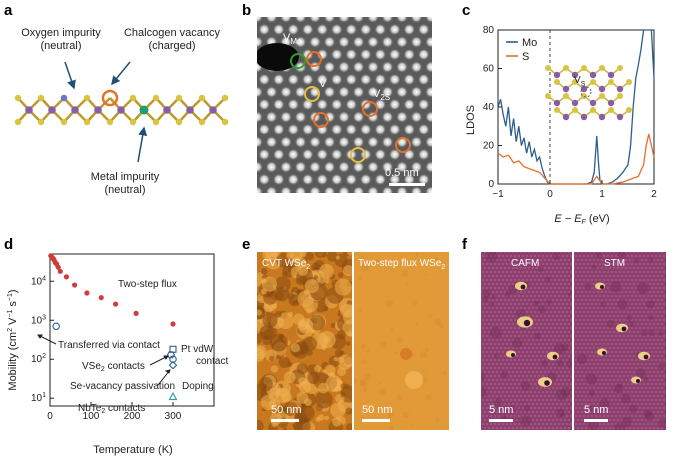 Image resolution: width=681 pixels, height=465 pixels. Describe the element at coordinates (358, 155) in the screenshot. I see `v-marker-yellow` at that location.